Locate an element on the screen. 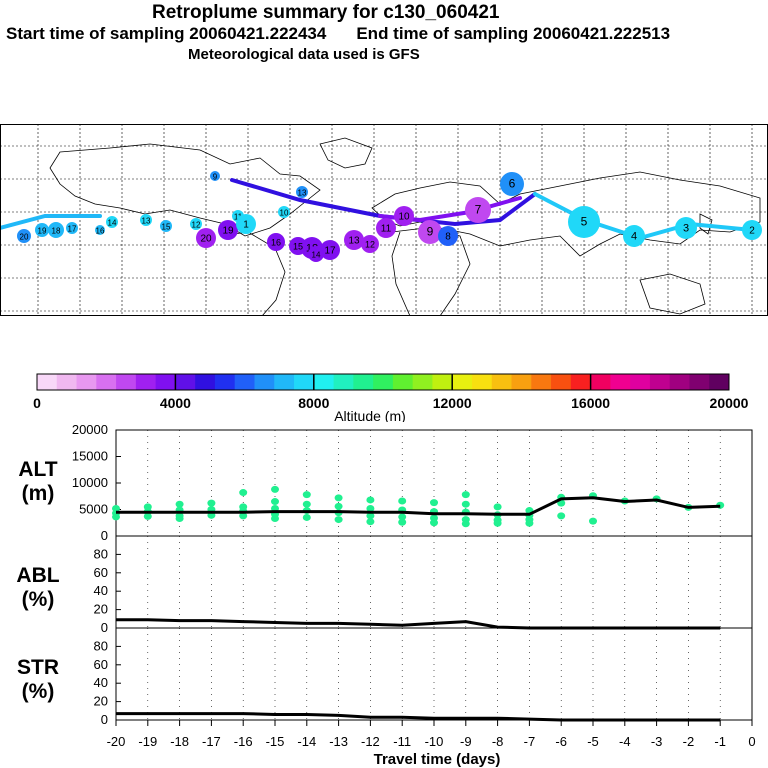 The image size is (768, 768). panel-unit: (m) is located at coordinates (38, 493).